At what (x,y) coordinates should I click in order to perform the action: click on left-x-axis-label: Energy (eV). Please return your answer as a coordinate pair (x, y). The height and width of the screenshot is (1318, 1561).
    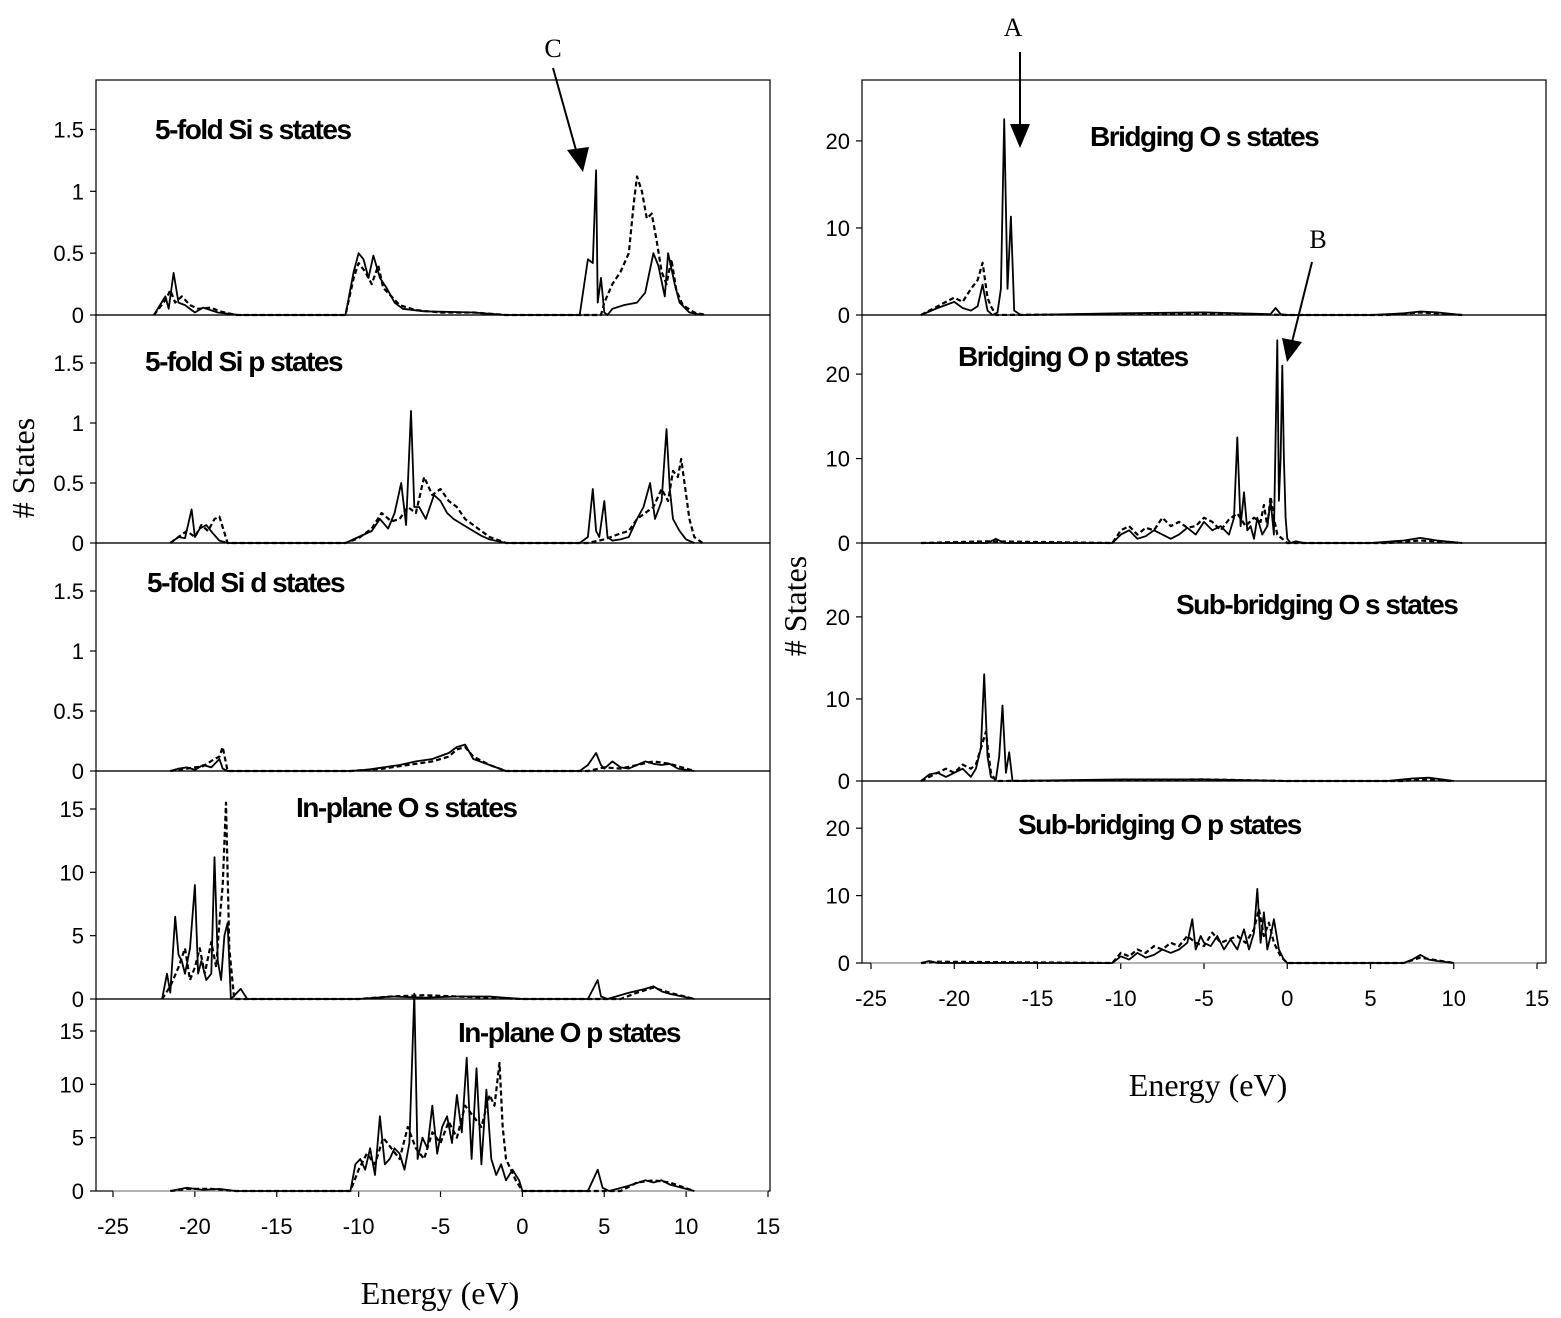
    Looking at the image, I should click on (440, 1293).